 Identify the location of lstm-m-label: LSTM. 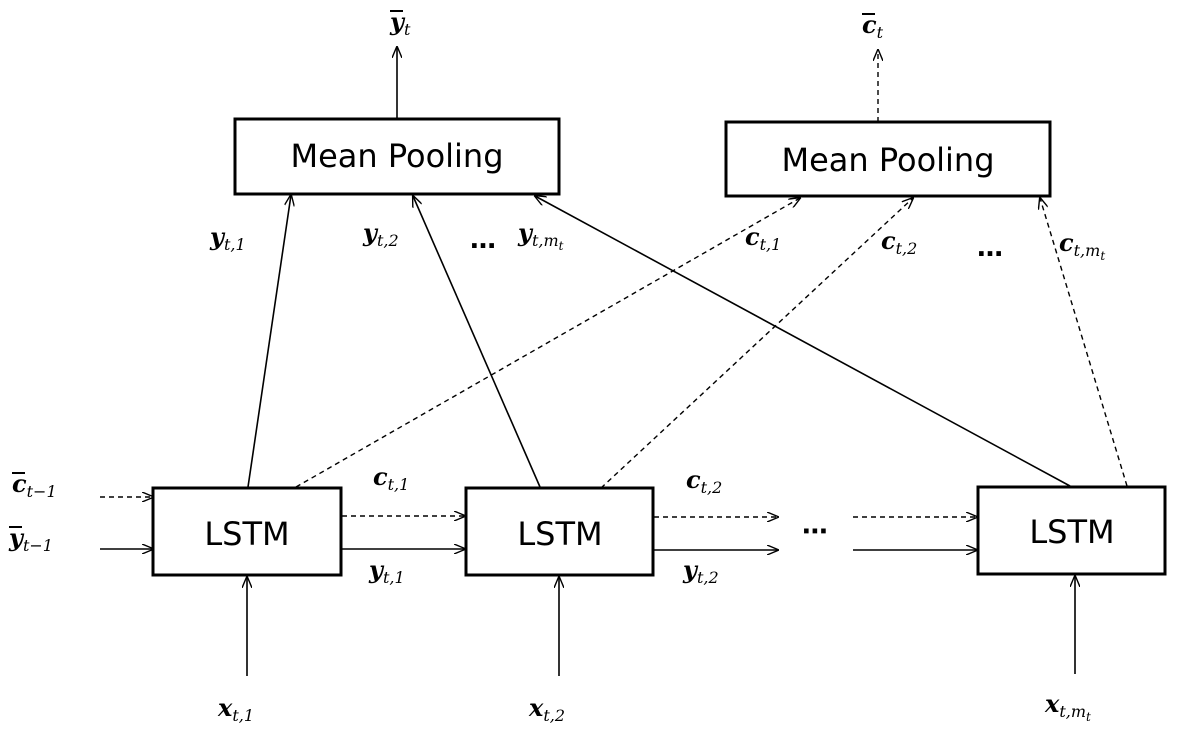
(1071, 532).